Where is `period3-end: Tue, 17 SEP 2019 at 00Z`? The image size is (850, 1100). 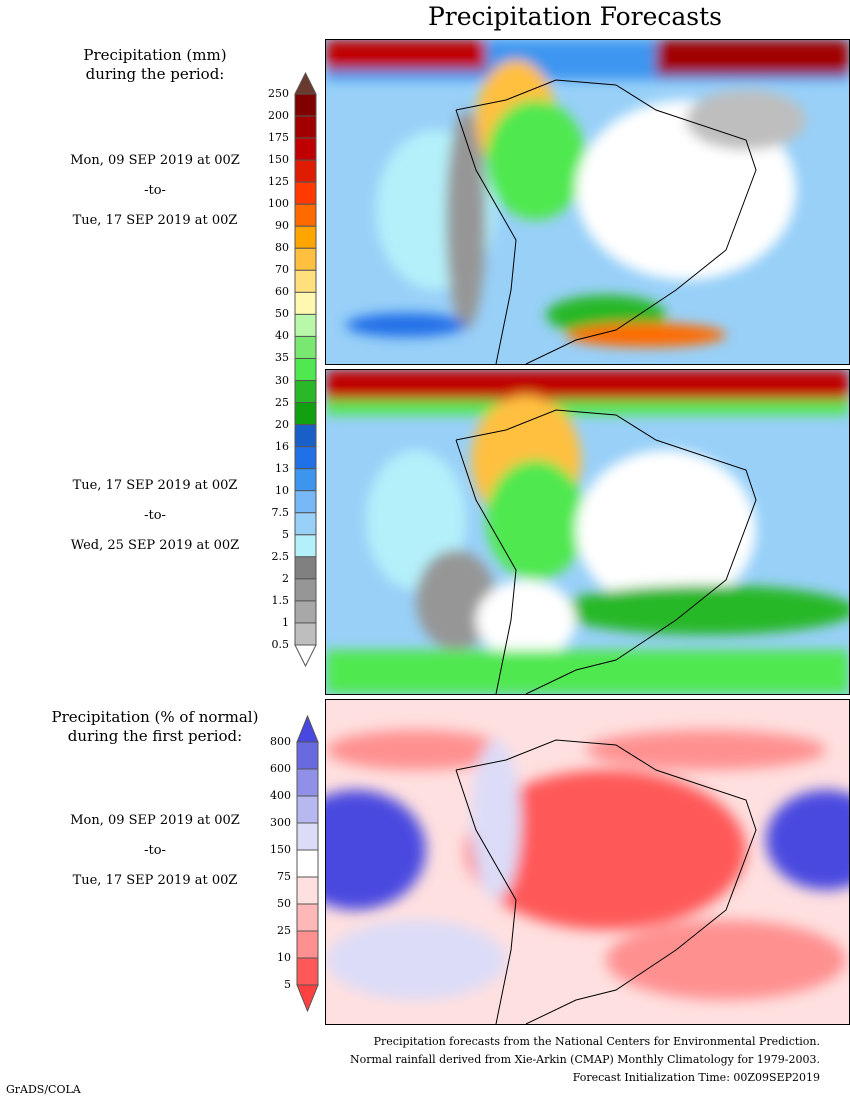
period3-end: Tue, 17 SEP 2019 at 00Z is located at coordinates (155, 880).